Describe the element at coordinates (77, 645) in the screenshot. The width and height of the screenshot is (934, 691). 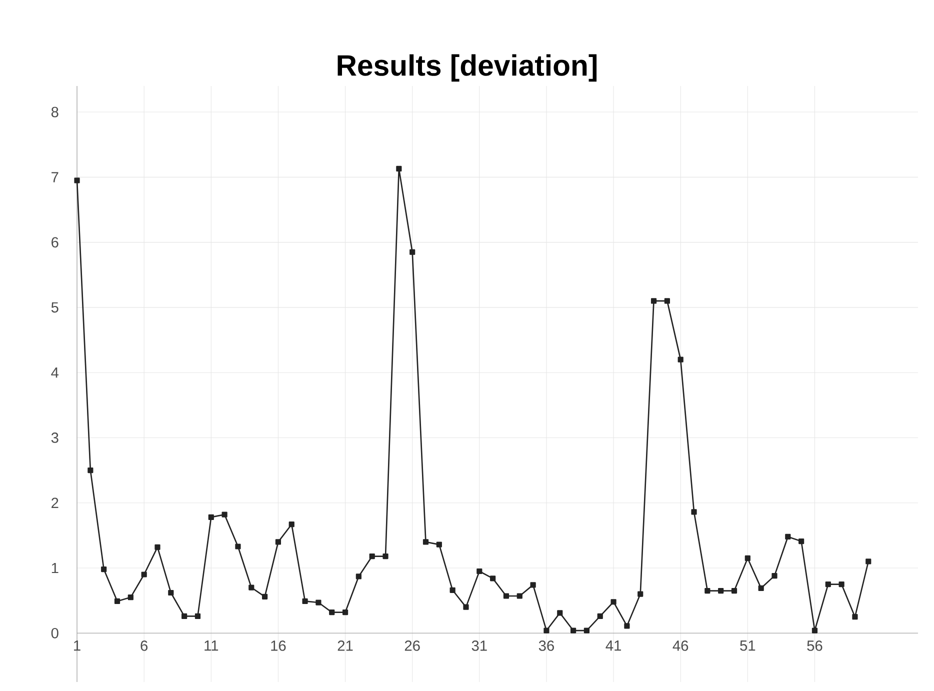
I see `x-tick-label: 1` at that location.